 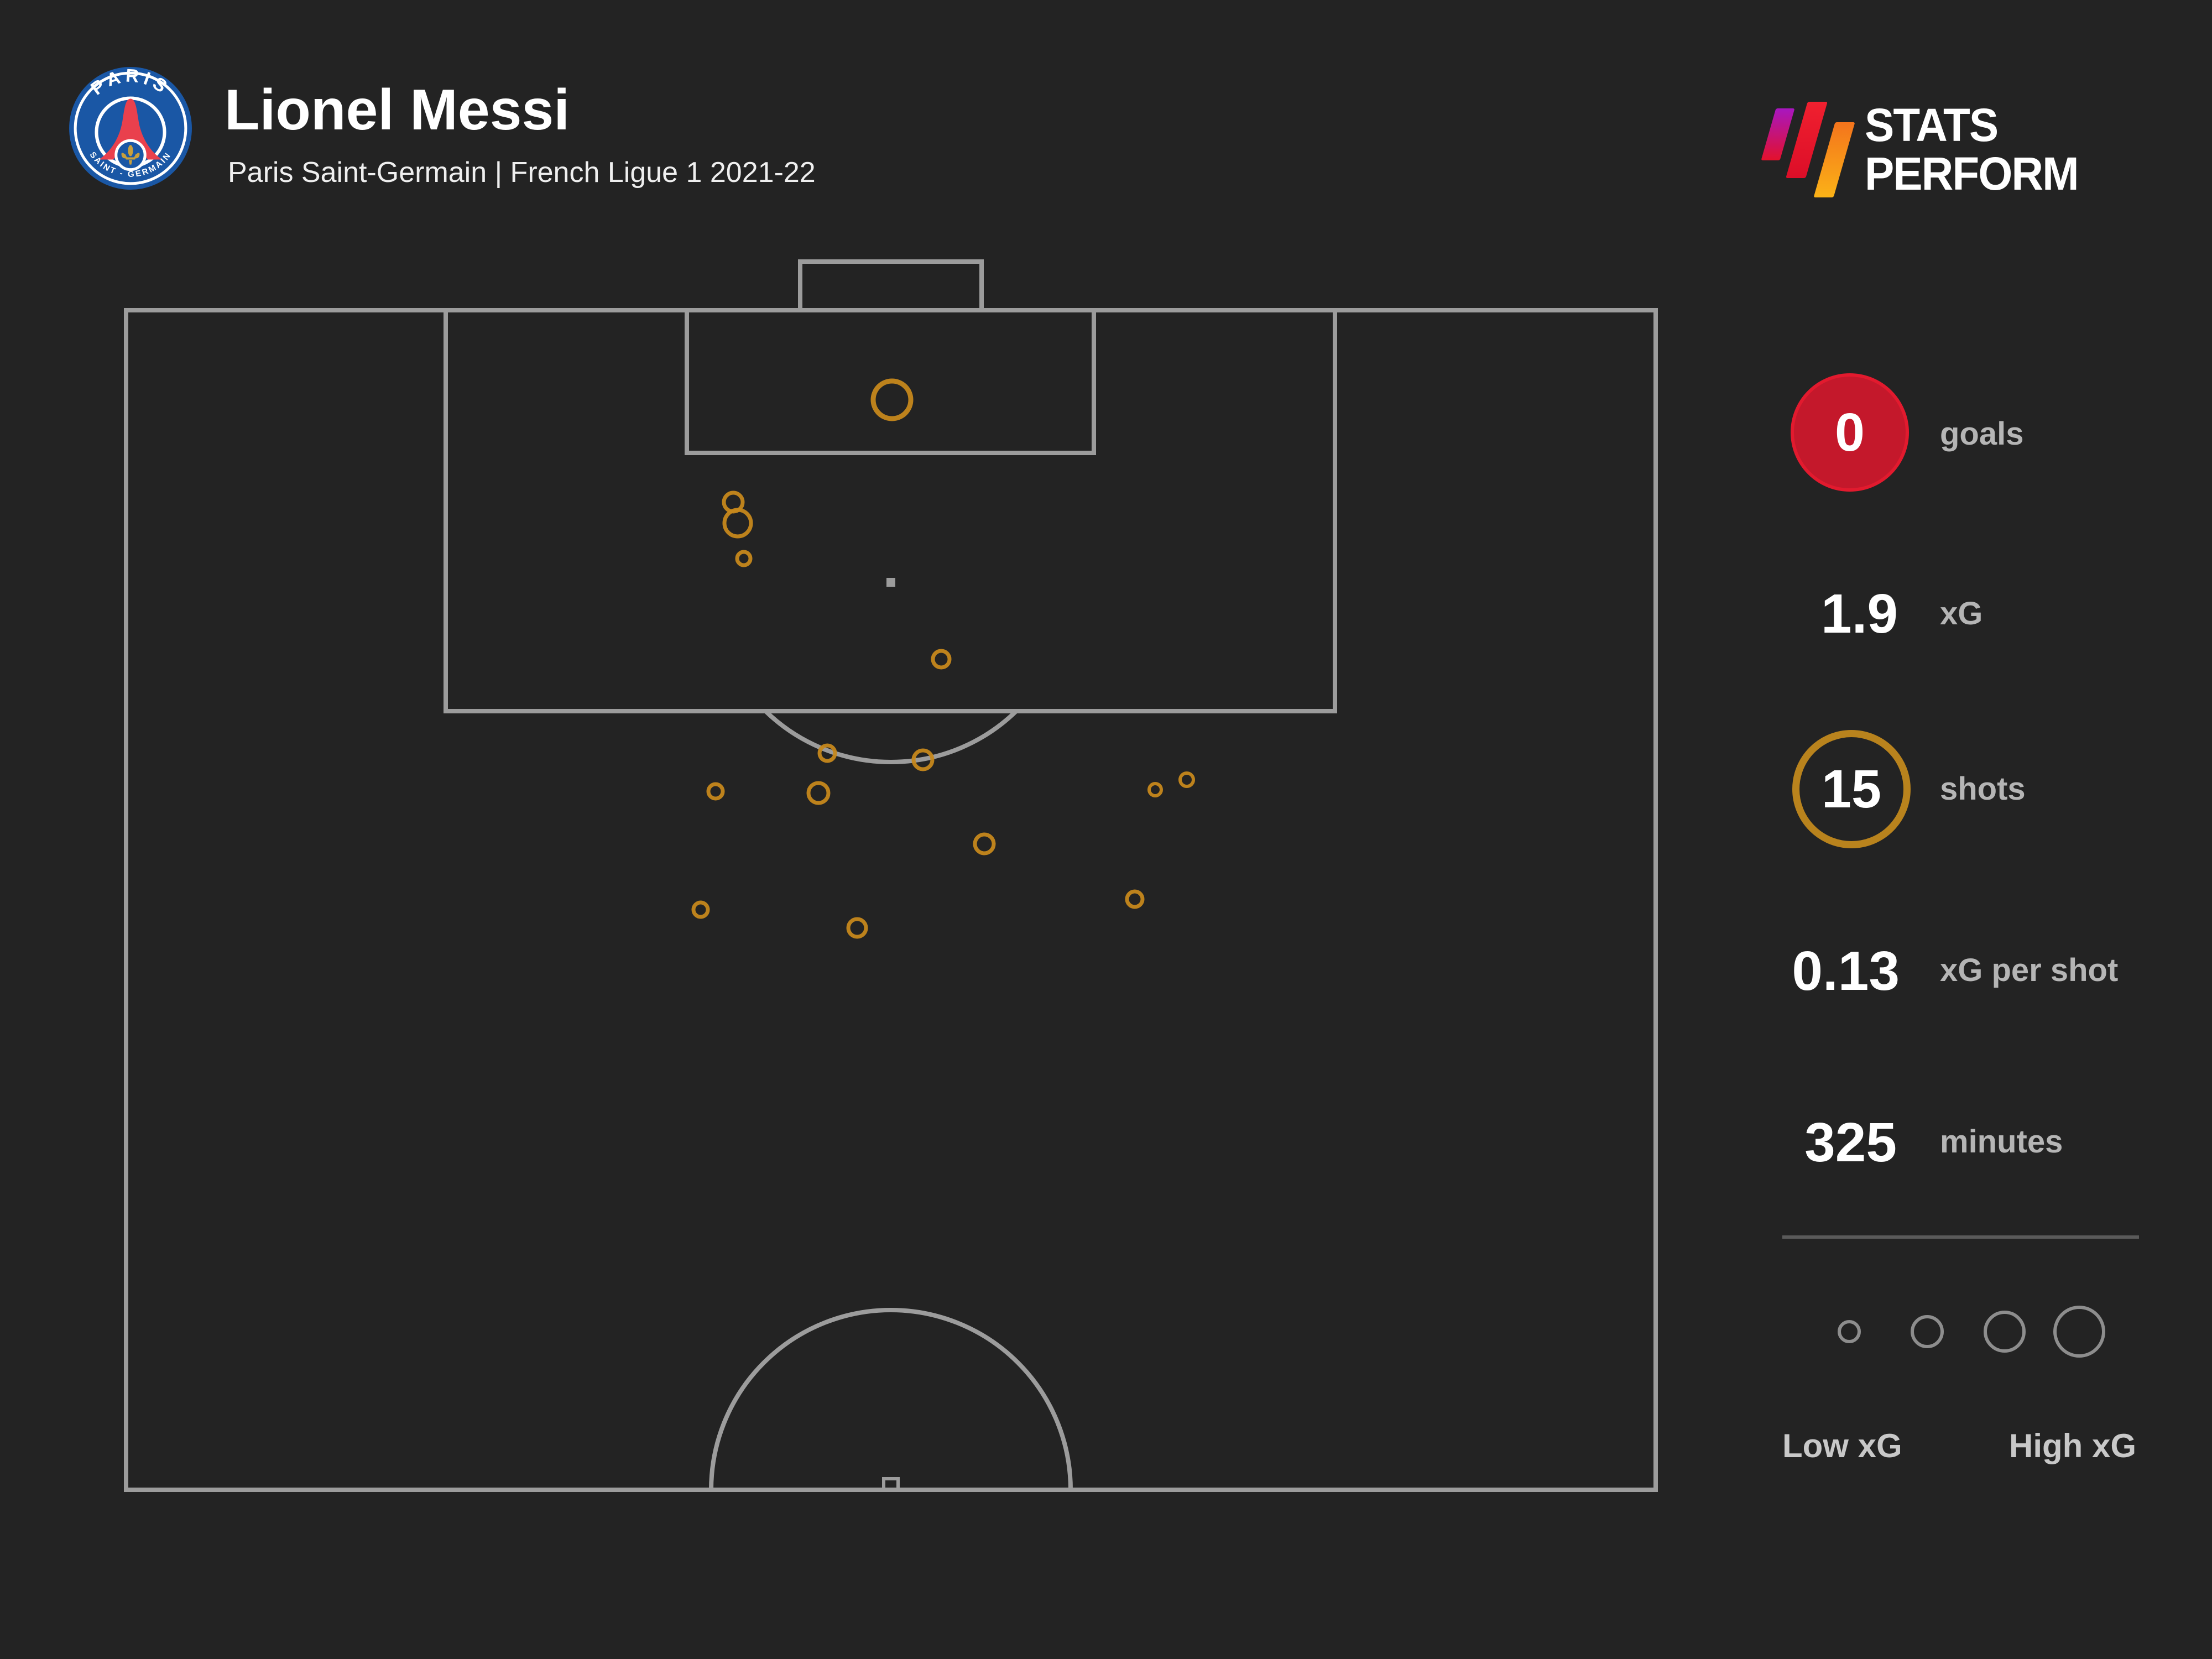 I want to click on fleur-de-lis-icon, so click(x=130, y=155).